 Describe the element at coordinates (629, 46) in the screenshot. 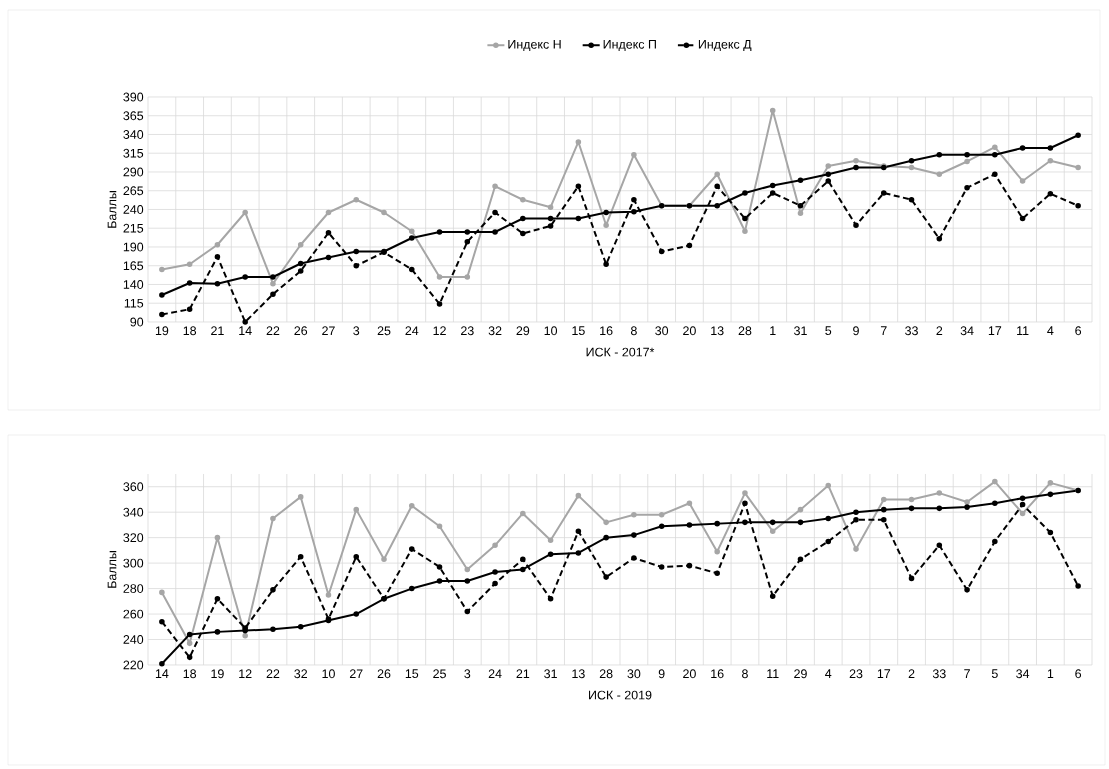

I see `legend-label: Индекс П` at that location.